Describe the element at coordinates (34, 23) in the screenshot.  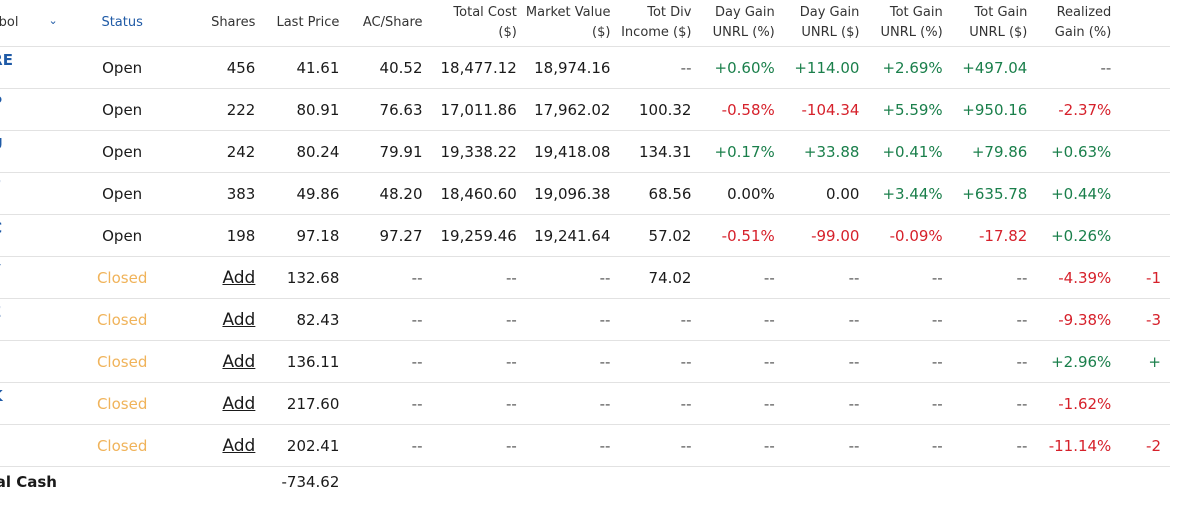
I see `col-header-symbol: Symbol ⌄` at that location.